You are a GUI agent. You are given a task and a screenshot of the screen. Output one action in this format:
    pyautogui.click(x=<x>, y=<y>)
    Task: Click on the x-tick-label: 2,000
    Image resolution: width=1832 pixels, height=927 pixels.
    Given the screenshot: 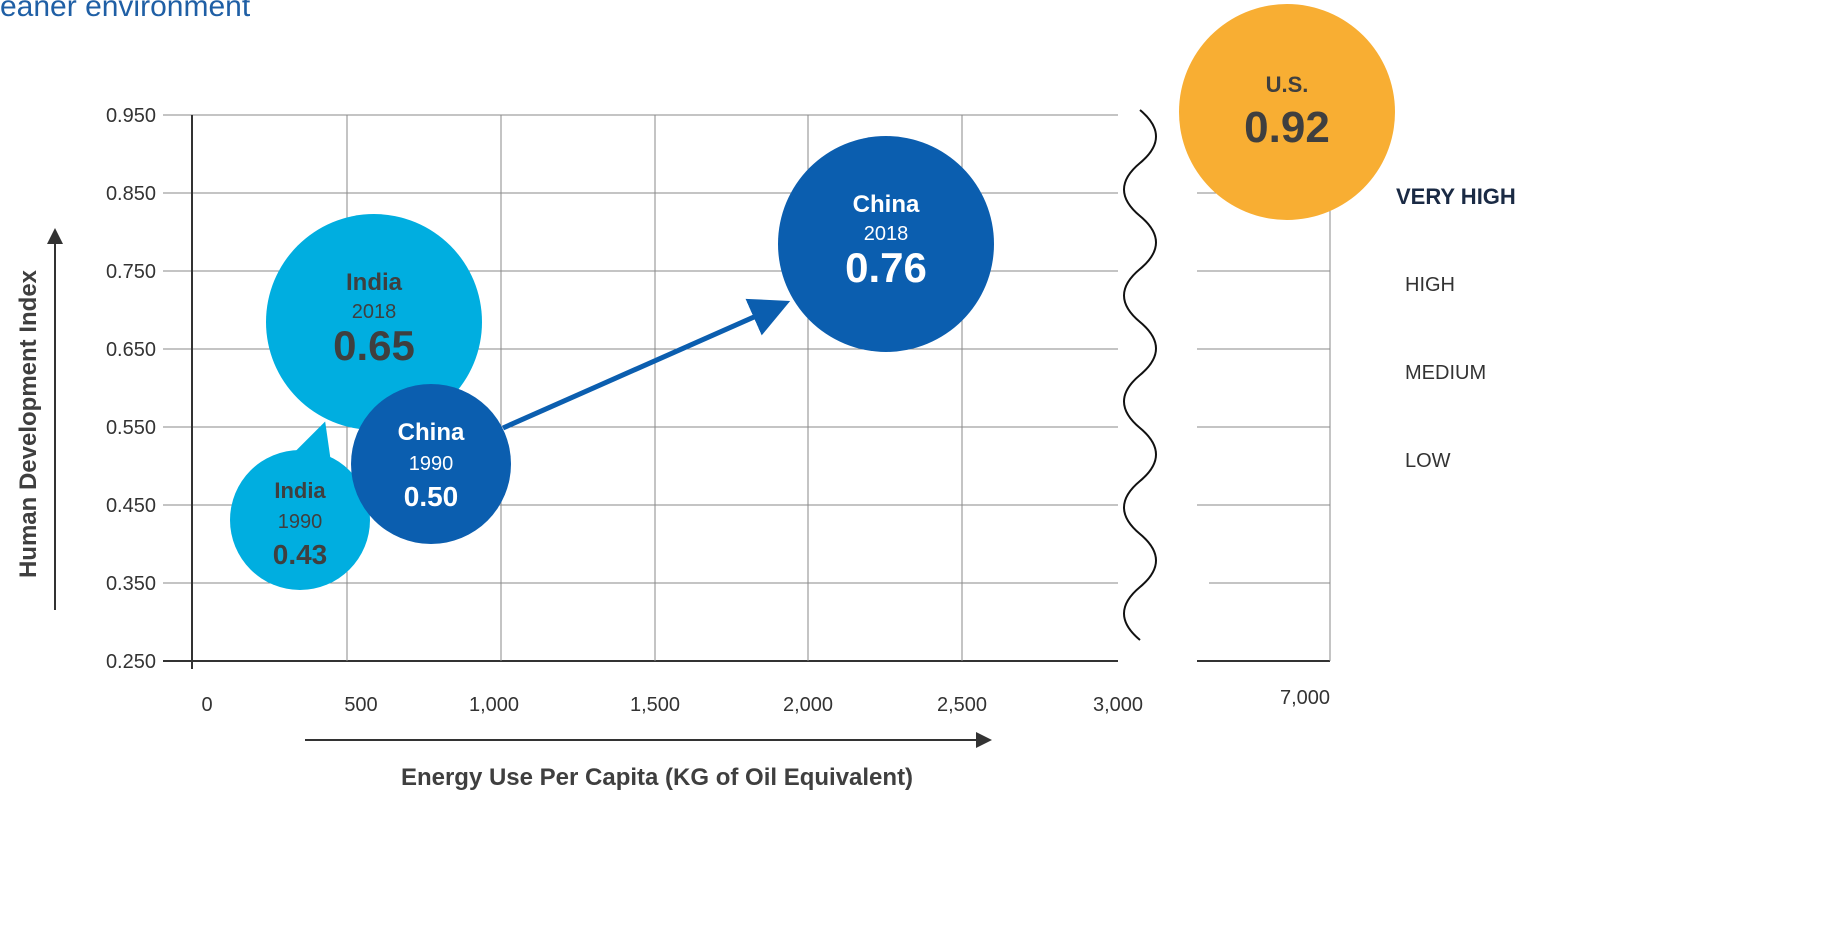 What is the action you would take?
    pyautogui.click(x=808, y=705)
    